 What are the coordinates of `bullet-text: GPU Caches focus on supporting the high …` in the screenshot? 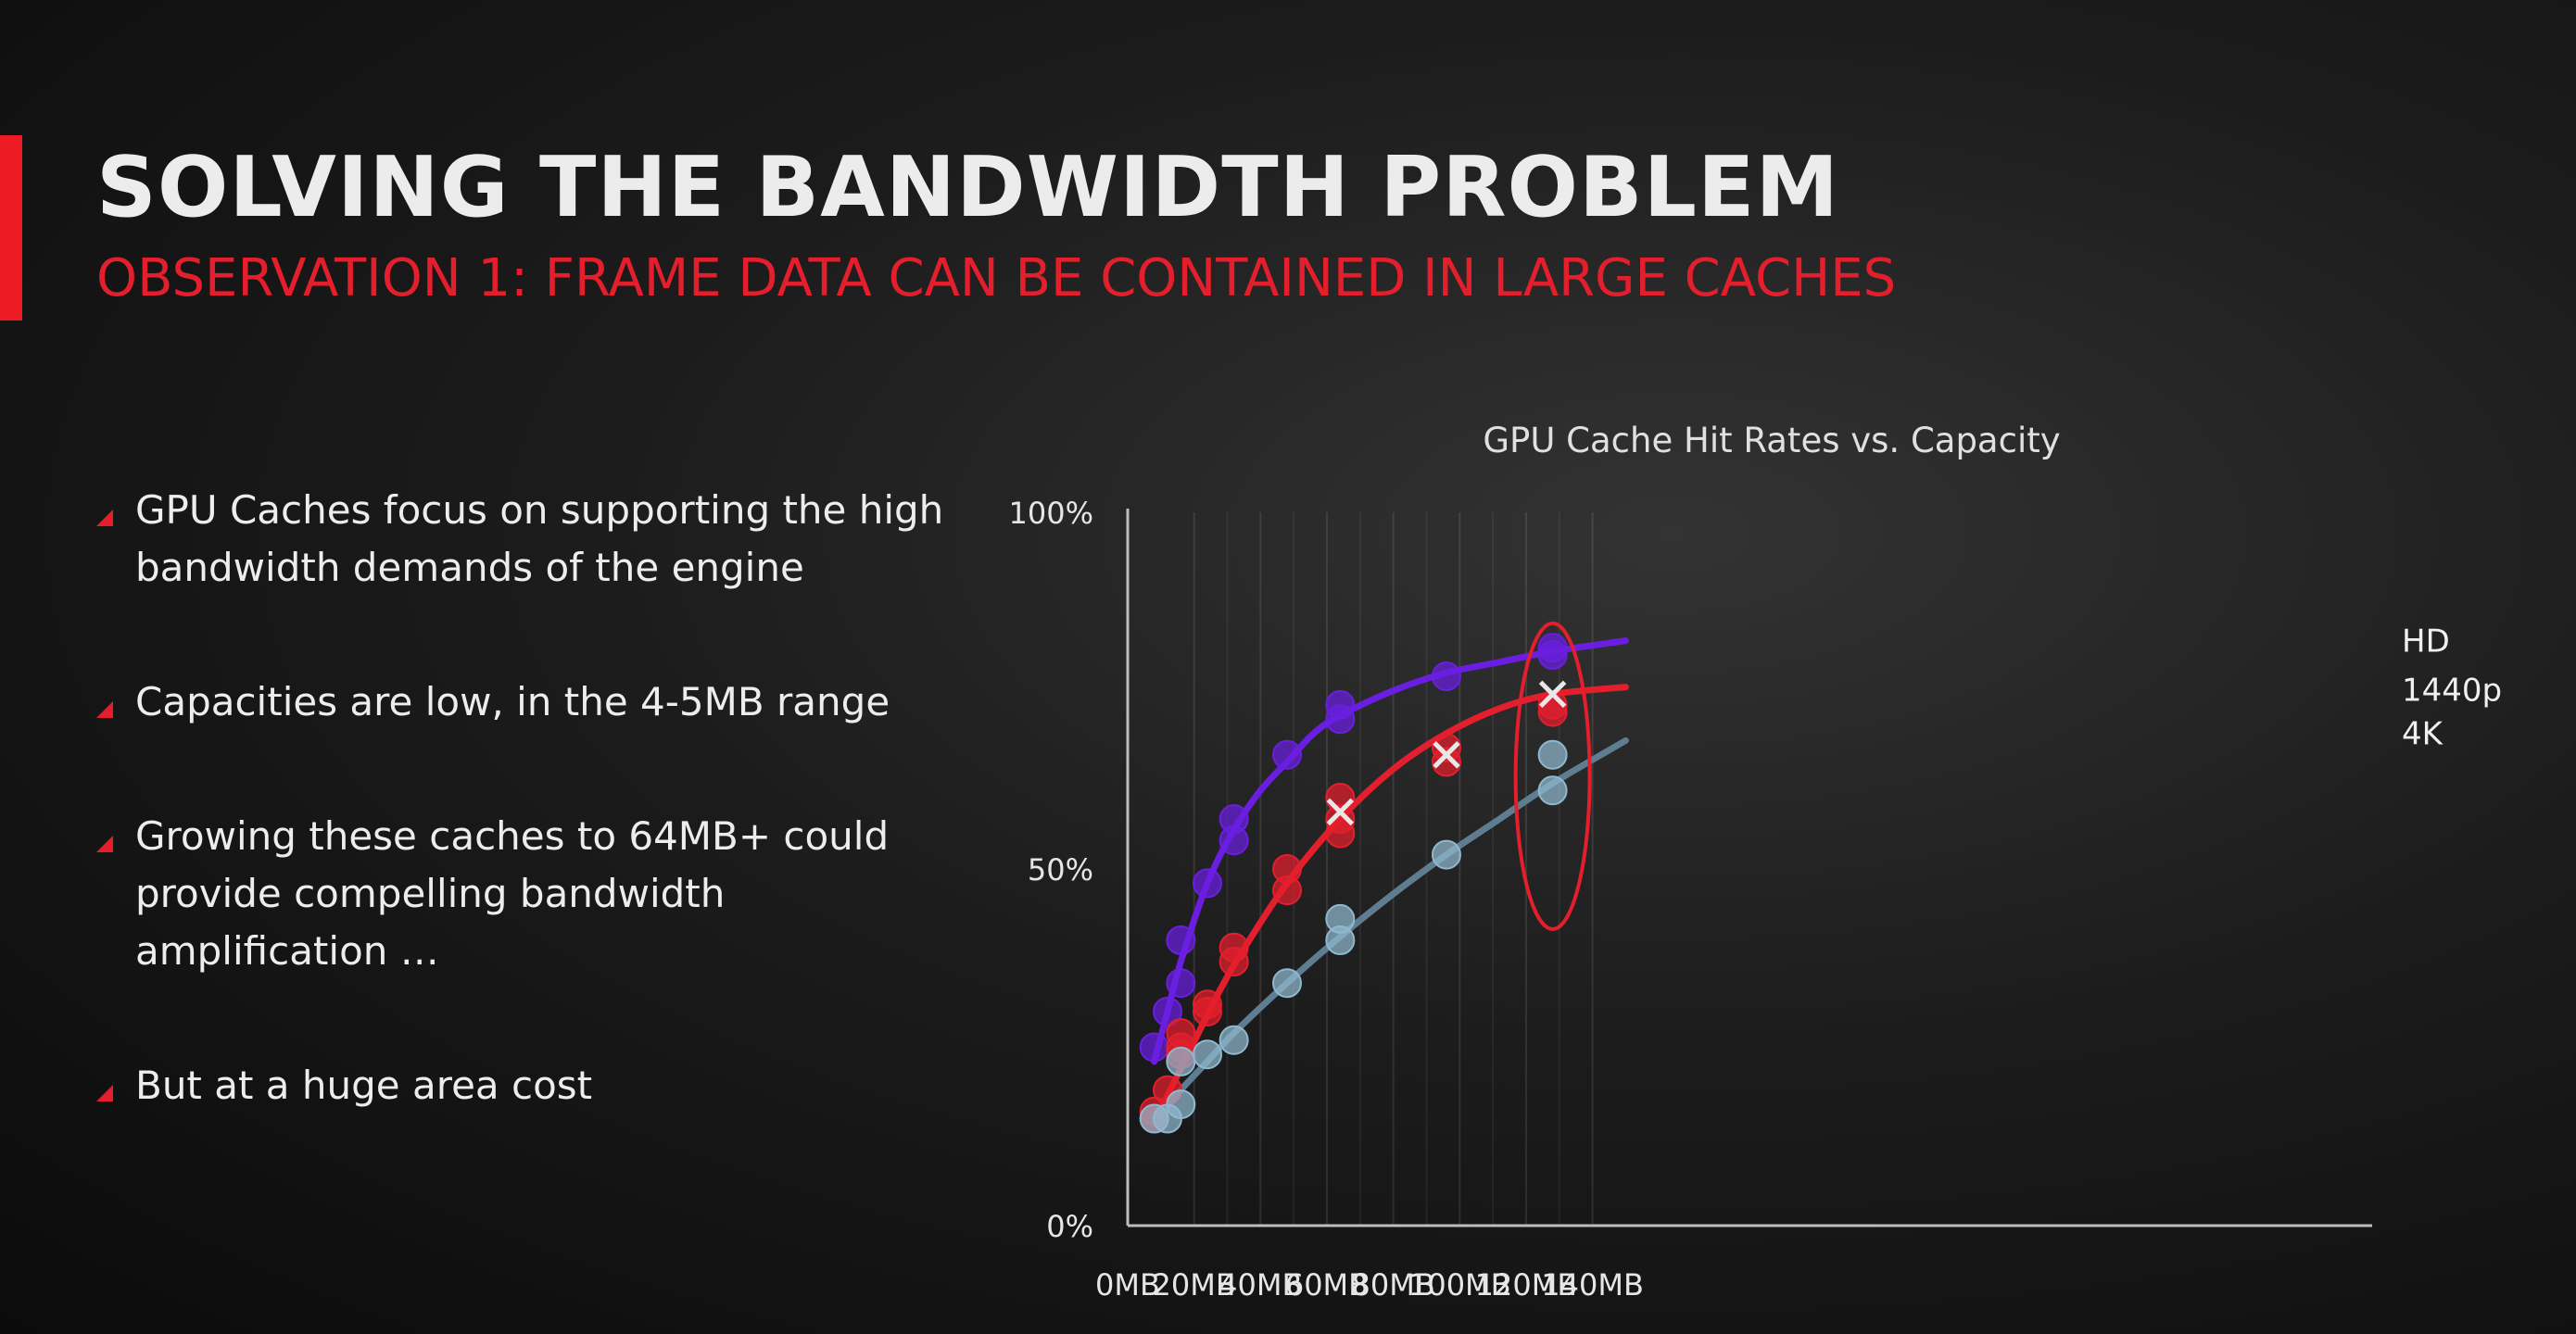 It's located at (539, 538).